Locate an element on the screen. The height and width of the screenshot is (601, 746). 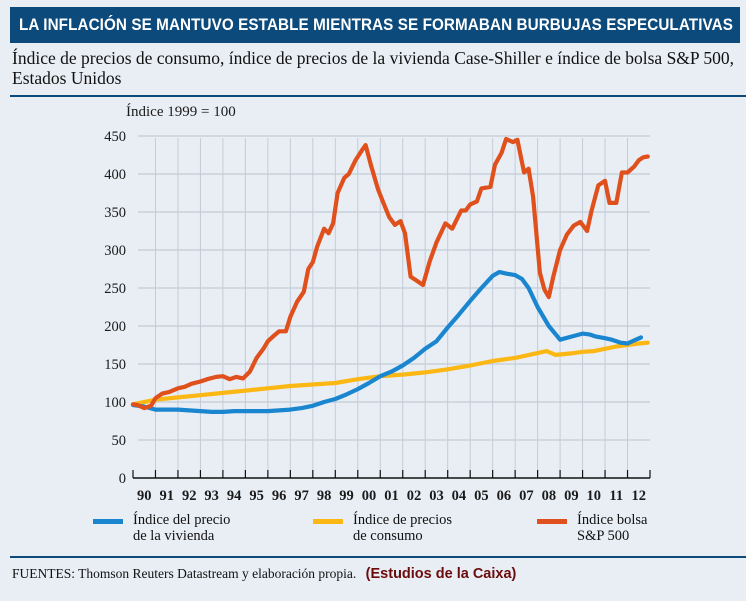
x-tick-label: 02 is located at coordinates (414, 496).